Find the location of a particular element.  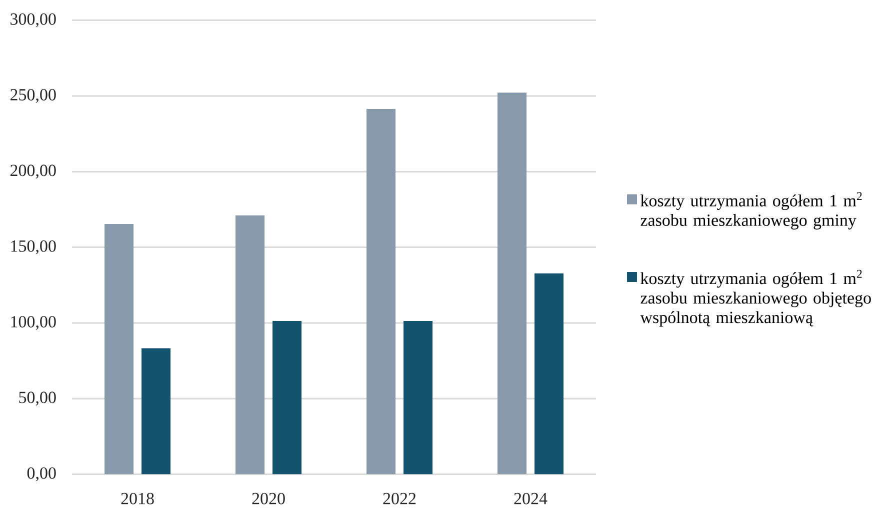

y-tick-label: 50,00 is located at coordinates (37, 399).